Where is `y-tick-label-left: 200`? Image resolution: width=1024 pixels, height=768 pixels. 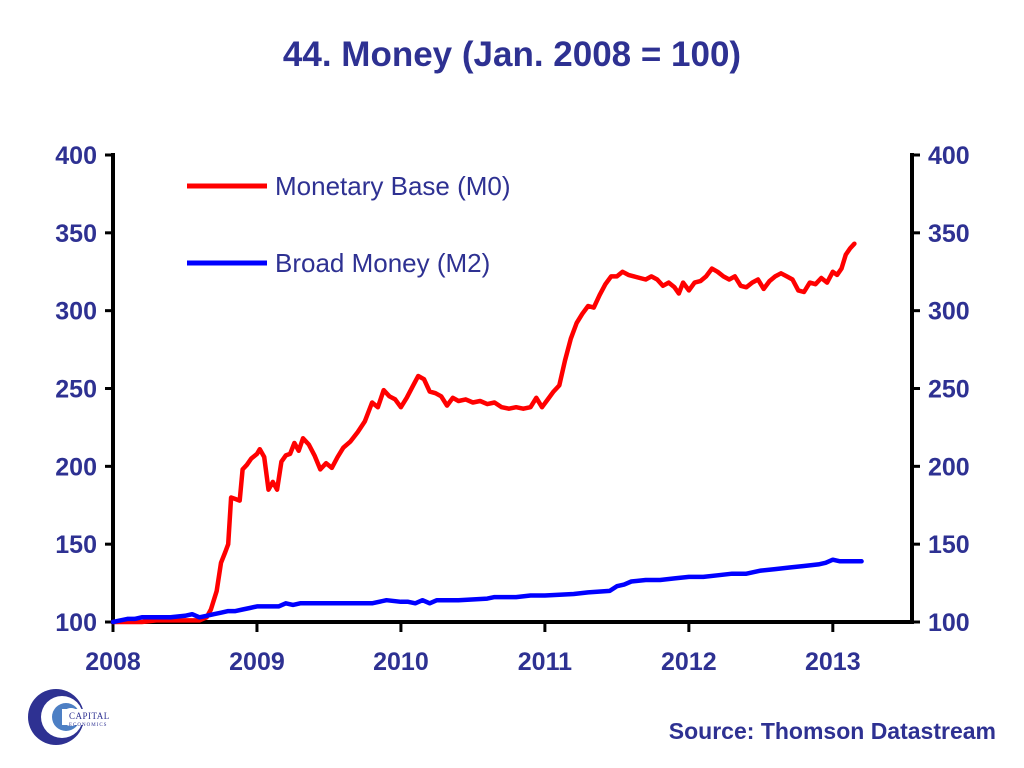
y-tick-label-left: 200 is located at coordinates (76, 467).